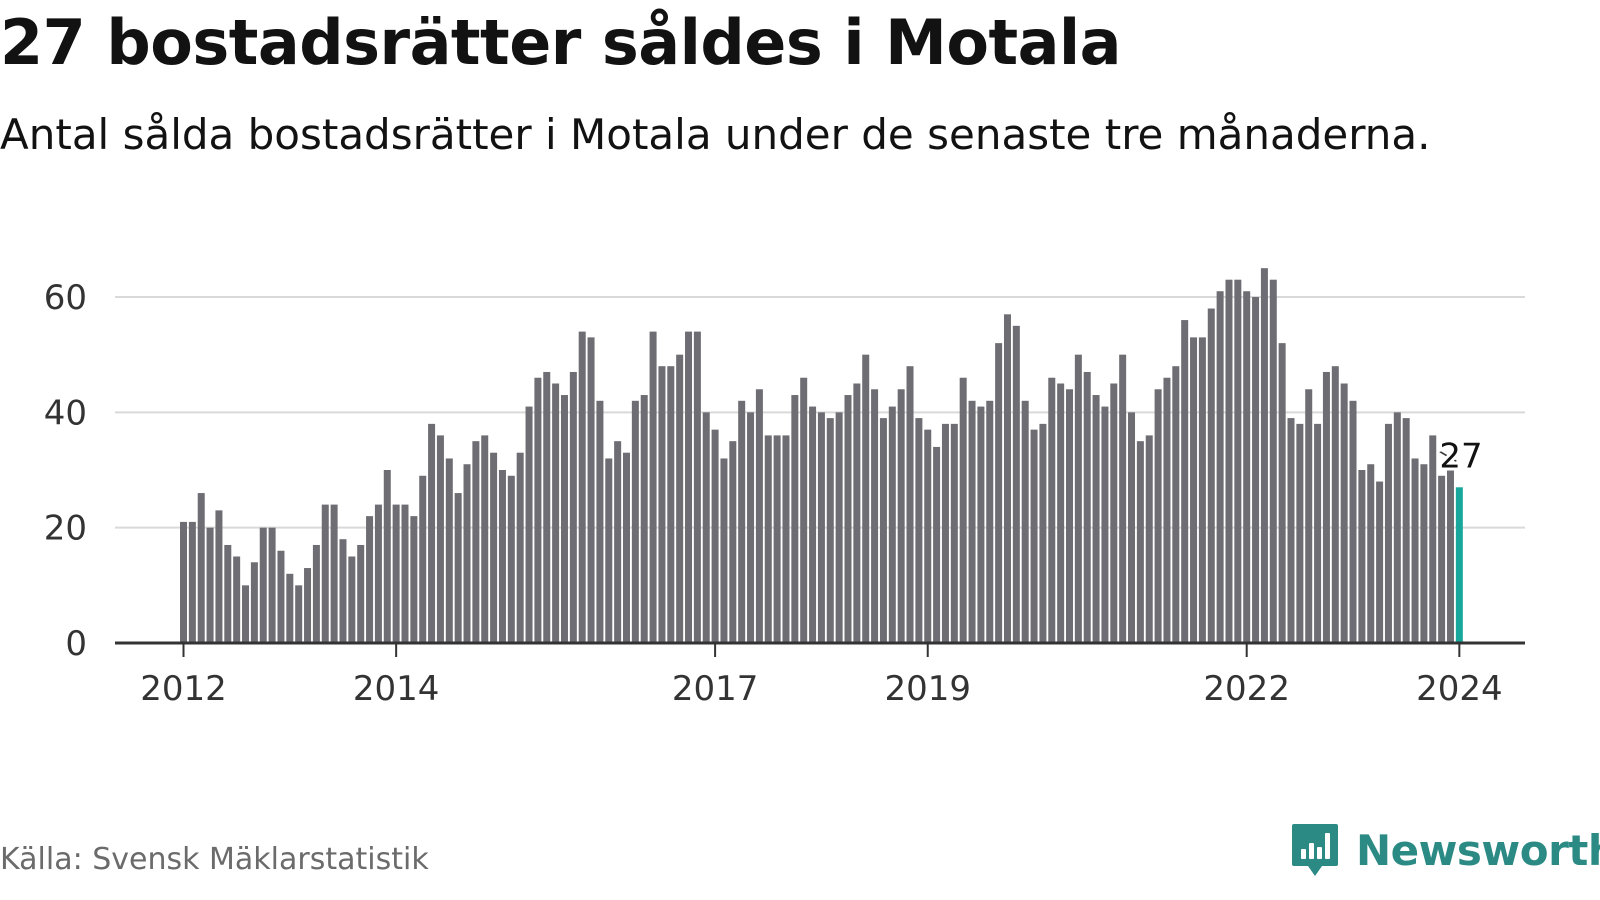 The image size is (1600, 900). Describe the element at coordinates (1315, 850) in the screenshot. I see `newsworthy-logo-icon` at that location.